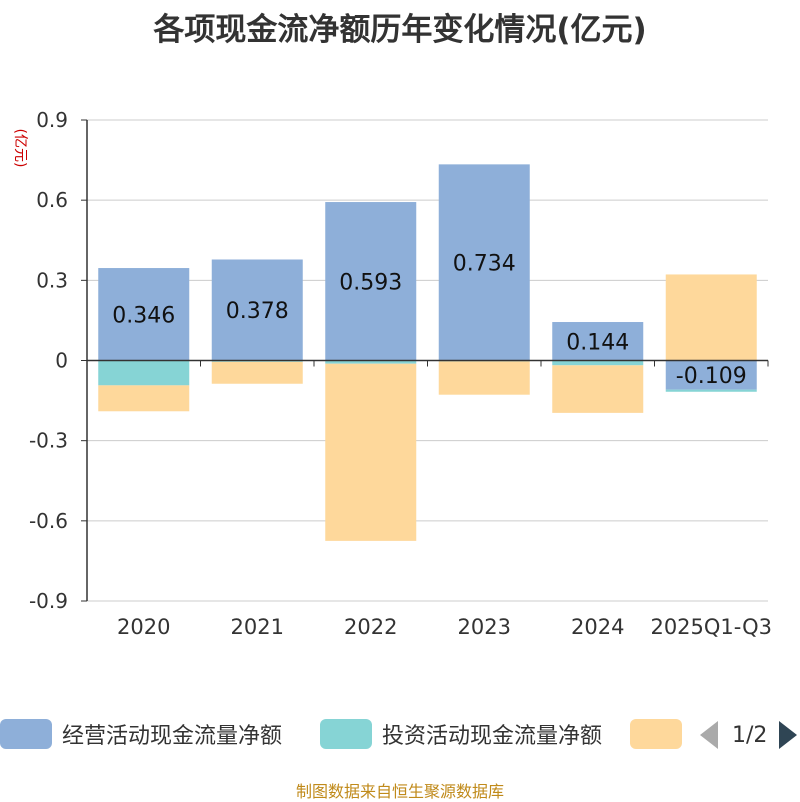  What do you see at coordinates (143, 627) in the screenshot?
I see `x-tick-label: 2020` at bounding box center [143, 627].